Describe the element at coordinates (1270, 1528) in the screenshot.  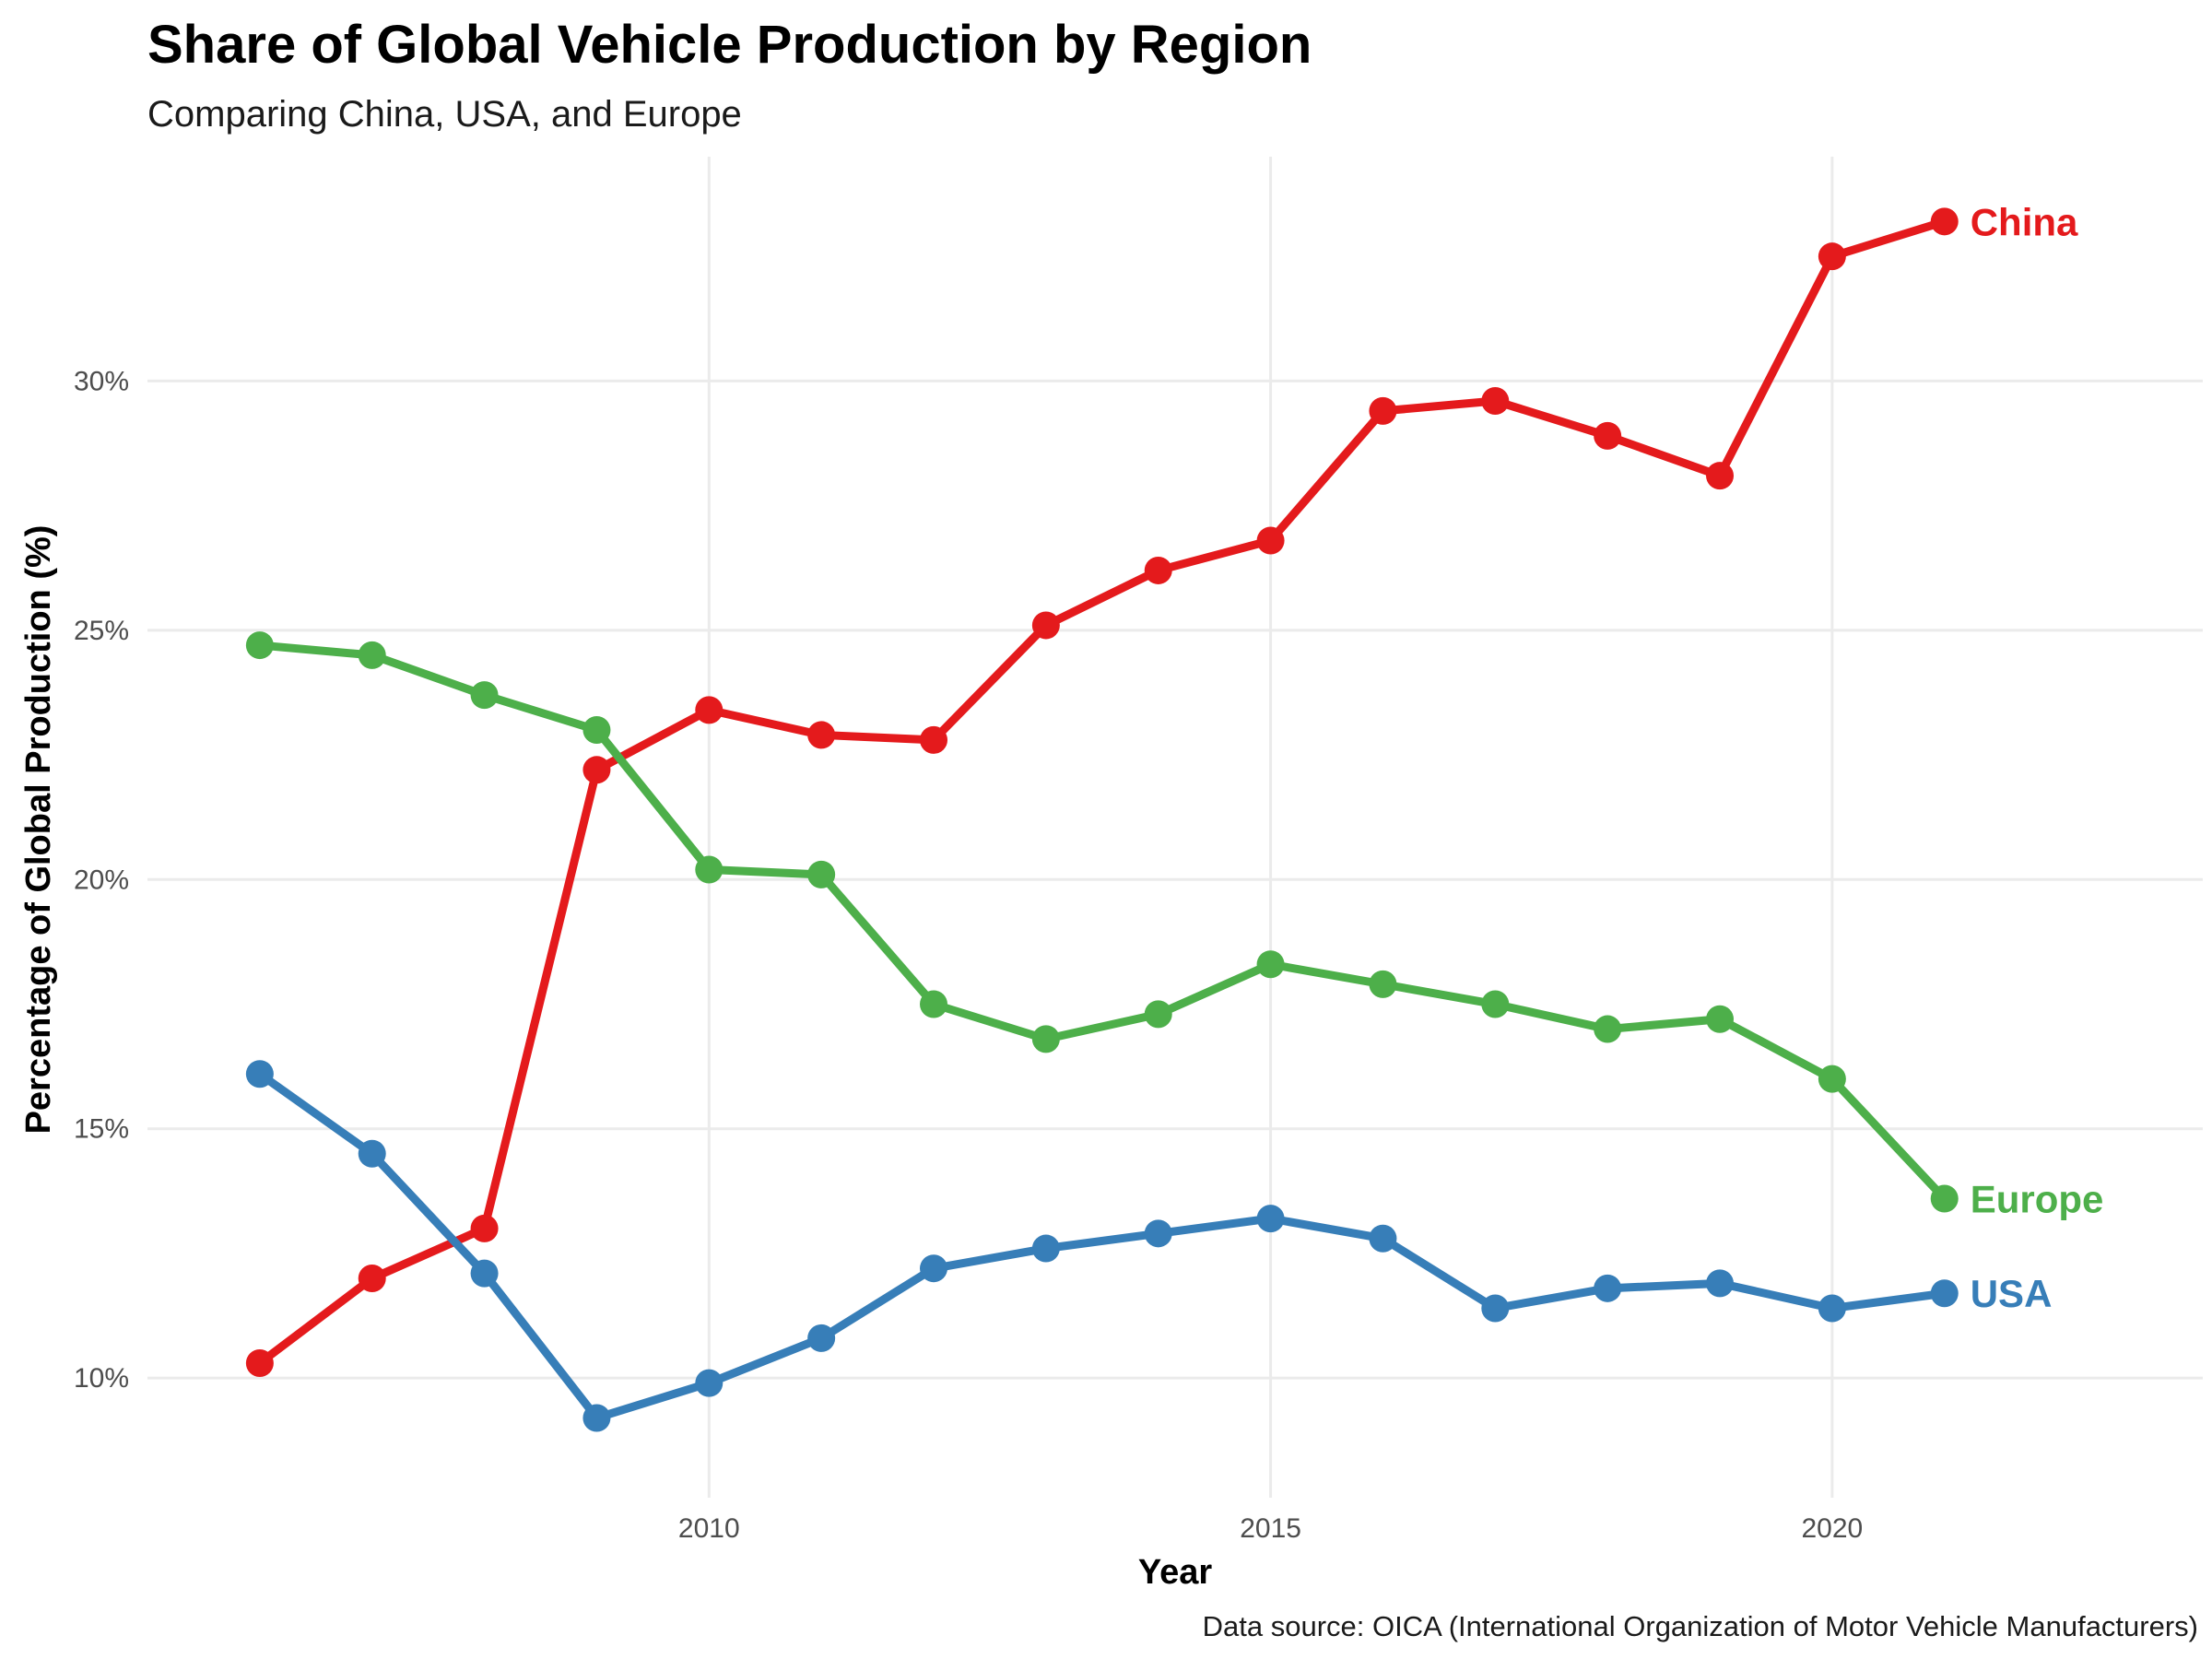
I see `x-tick-label: 2015` at that location.